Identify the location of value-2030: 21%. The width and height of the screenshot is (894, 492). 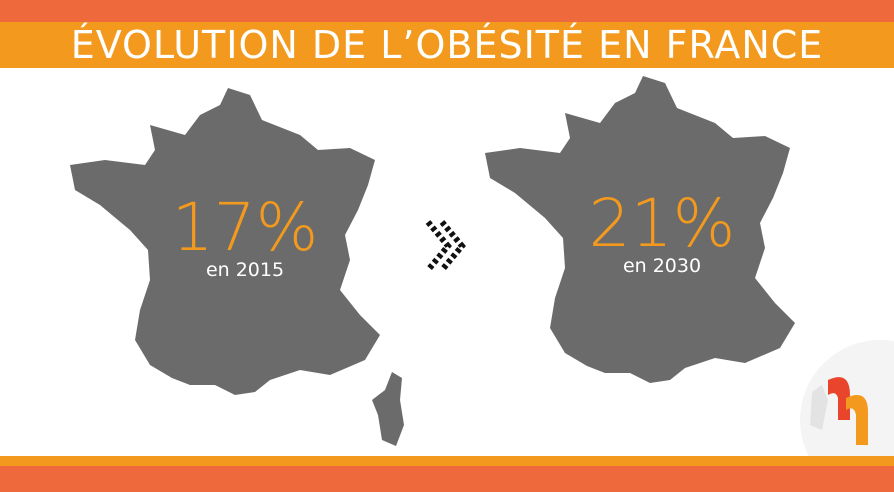
(662, 223).